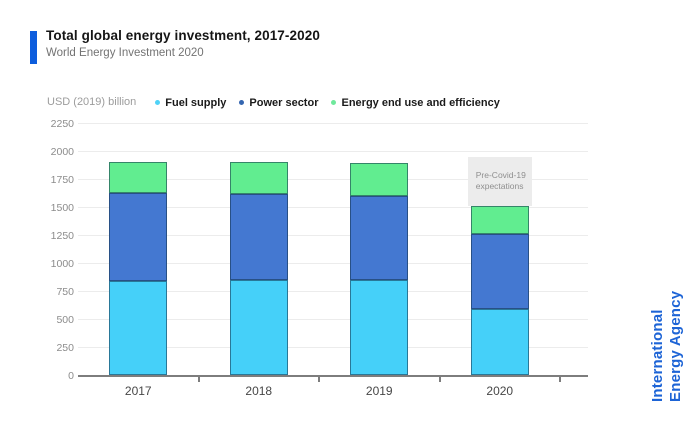  I want to click on y-tick-label: 1500, so click(62, 208).